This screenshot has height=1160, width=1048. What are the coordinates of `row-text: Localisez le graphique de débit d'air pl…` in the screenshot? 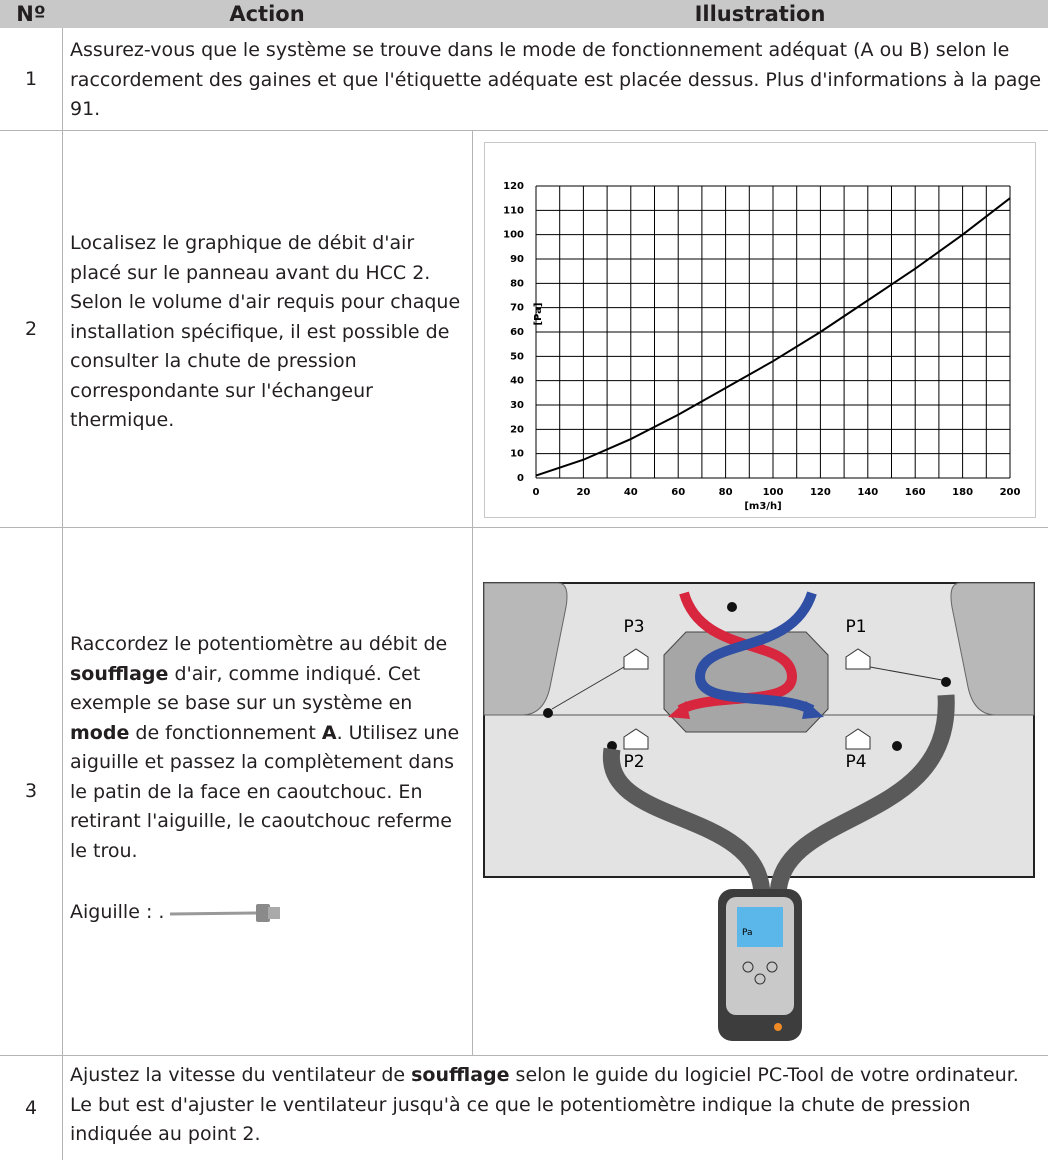 It's located at (269, 332).